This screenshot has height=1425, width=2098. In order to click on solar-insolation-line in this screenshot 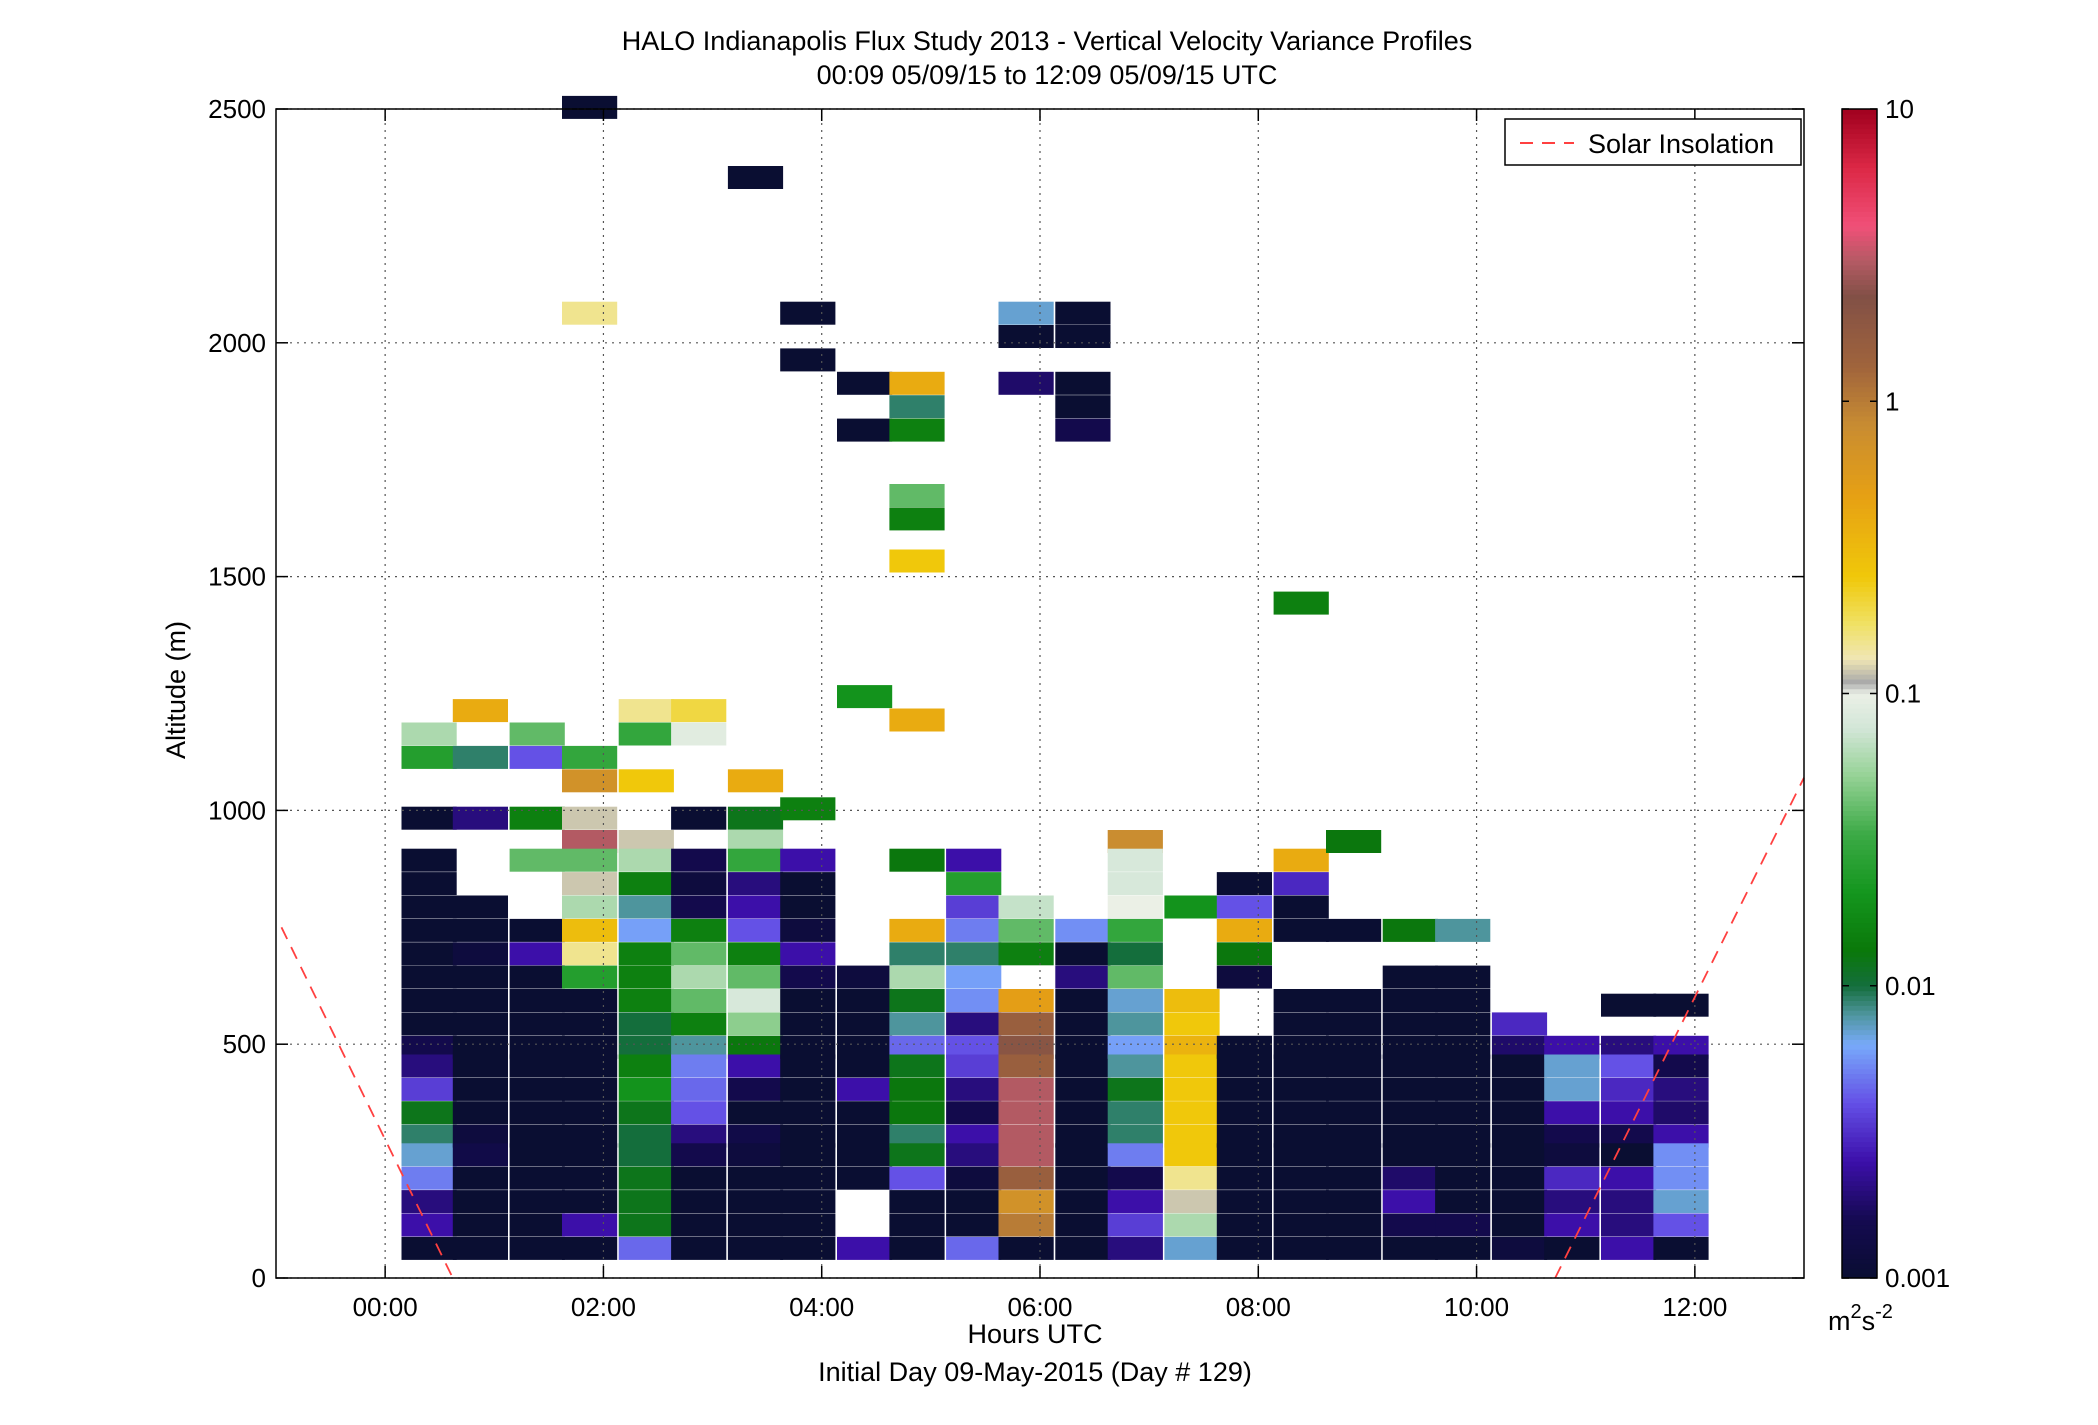, I will do `click(1679, 1028)`.